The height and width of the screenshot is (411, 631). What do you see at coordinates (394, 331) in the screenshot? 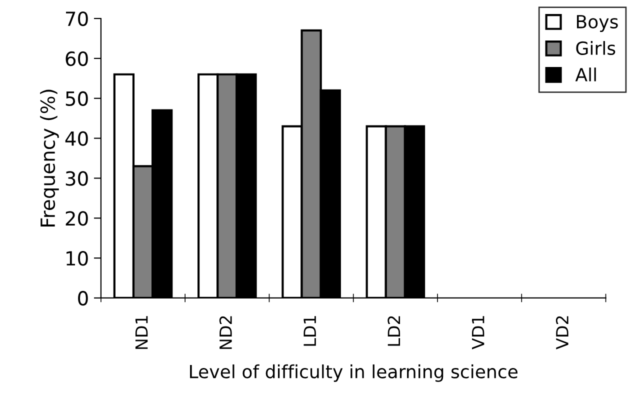
I see `x-tick-label: LD2` at bounding box center [394, 331].